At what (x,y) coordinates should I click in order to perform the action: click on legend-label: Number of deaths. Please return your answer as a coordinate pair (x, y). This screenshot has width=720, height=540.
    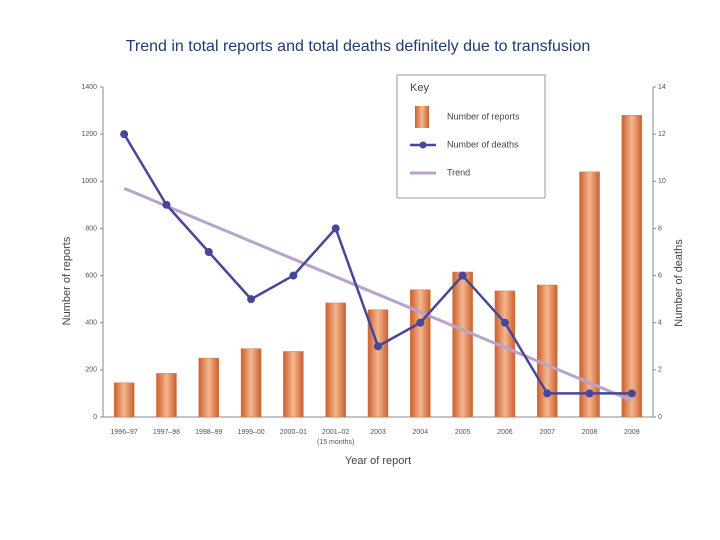
    Looking at the image, I should click on (483, 144).